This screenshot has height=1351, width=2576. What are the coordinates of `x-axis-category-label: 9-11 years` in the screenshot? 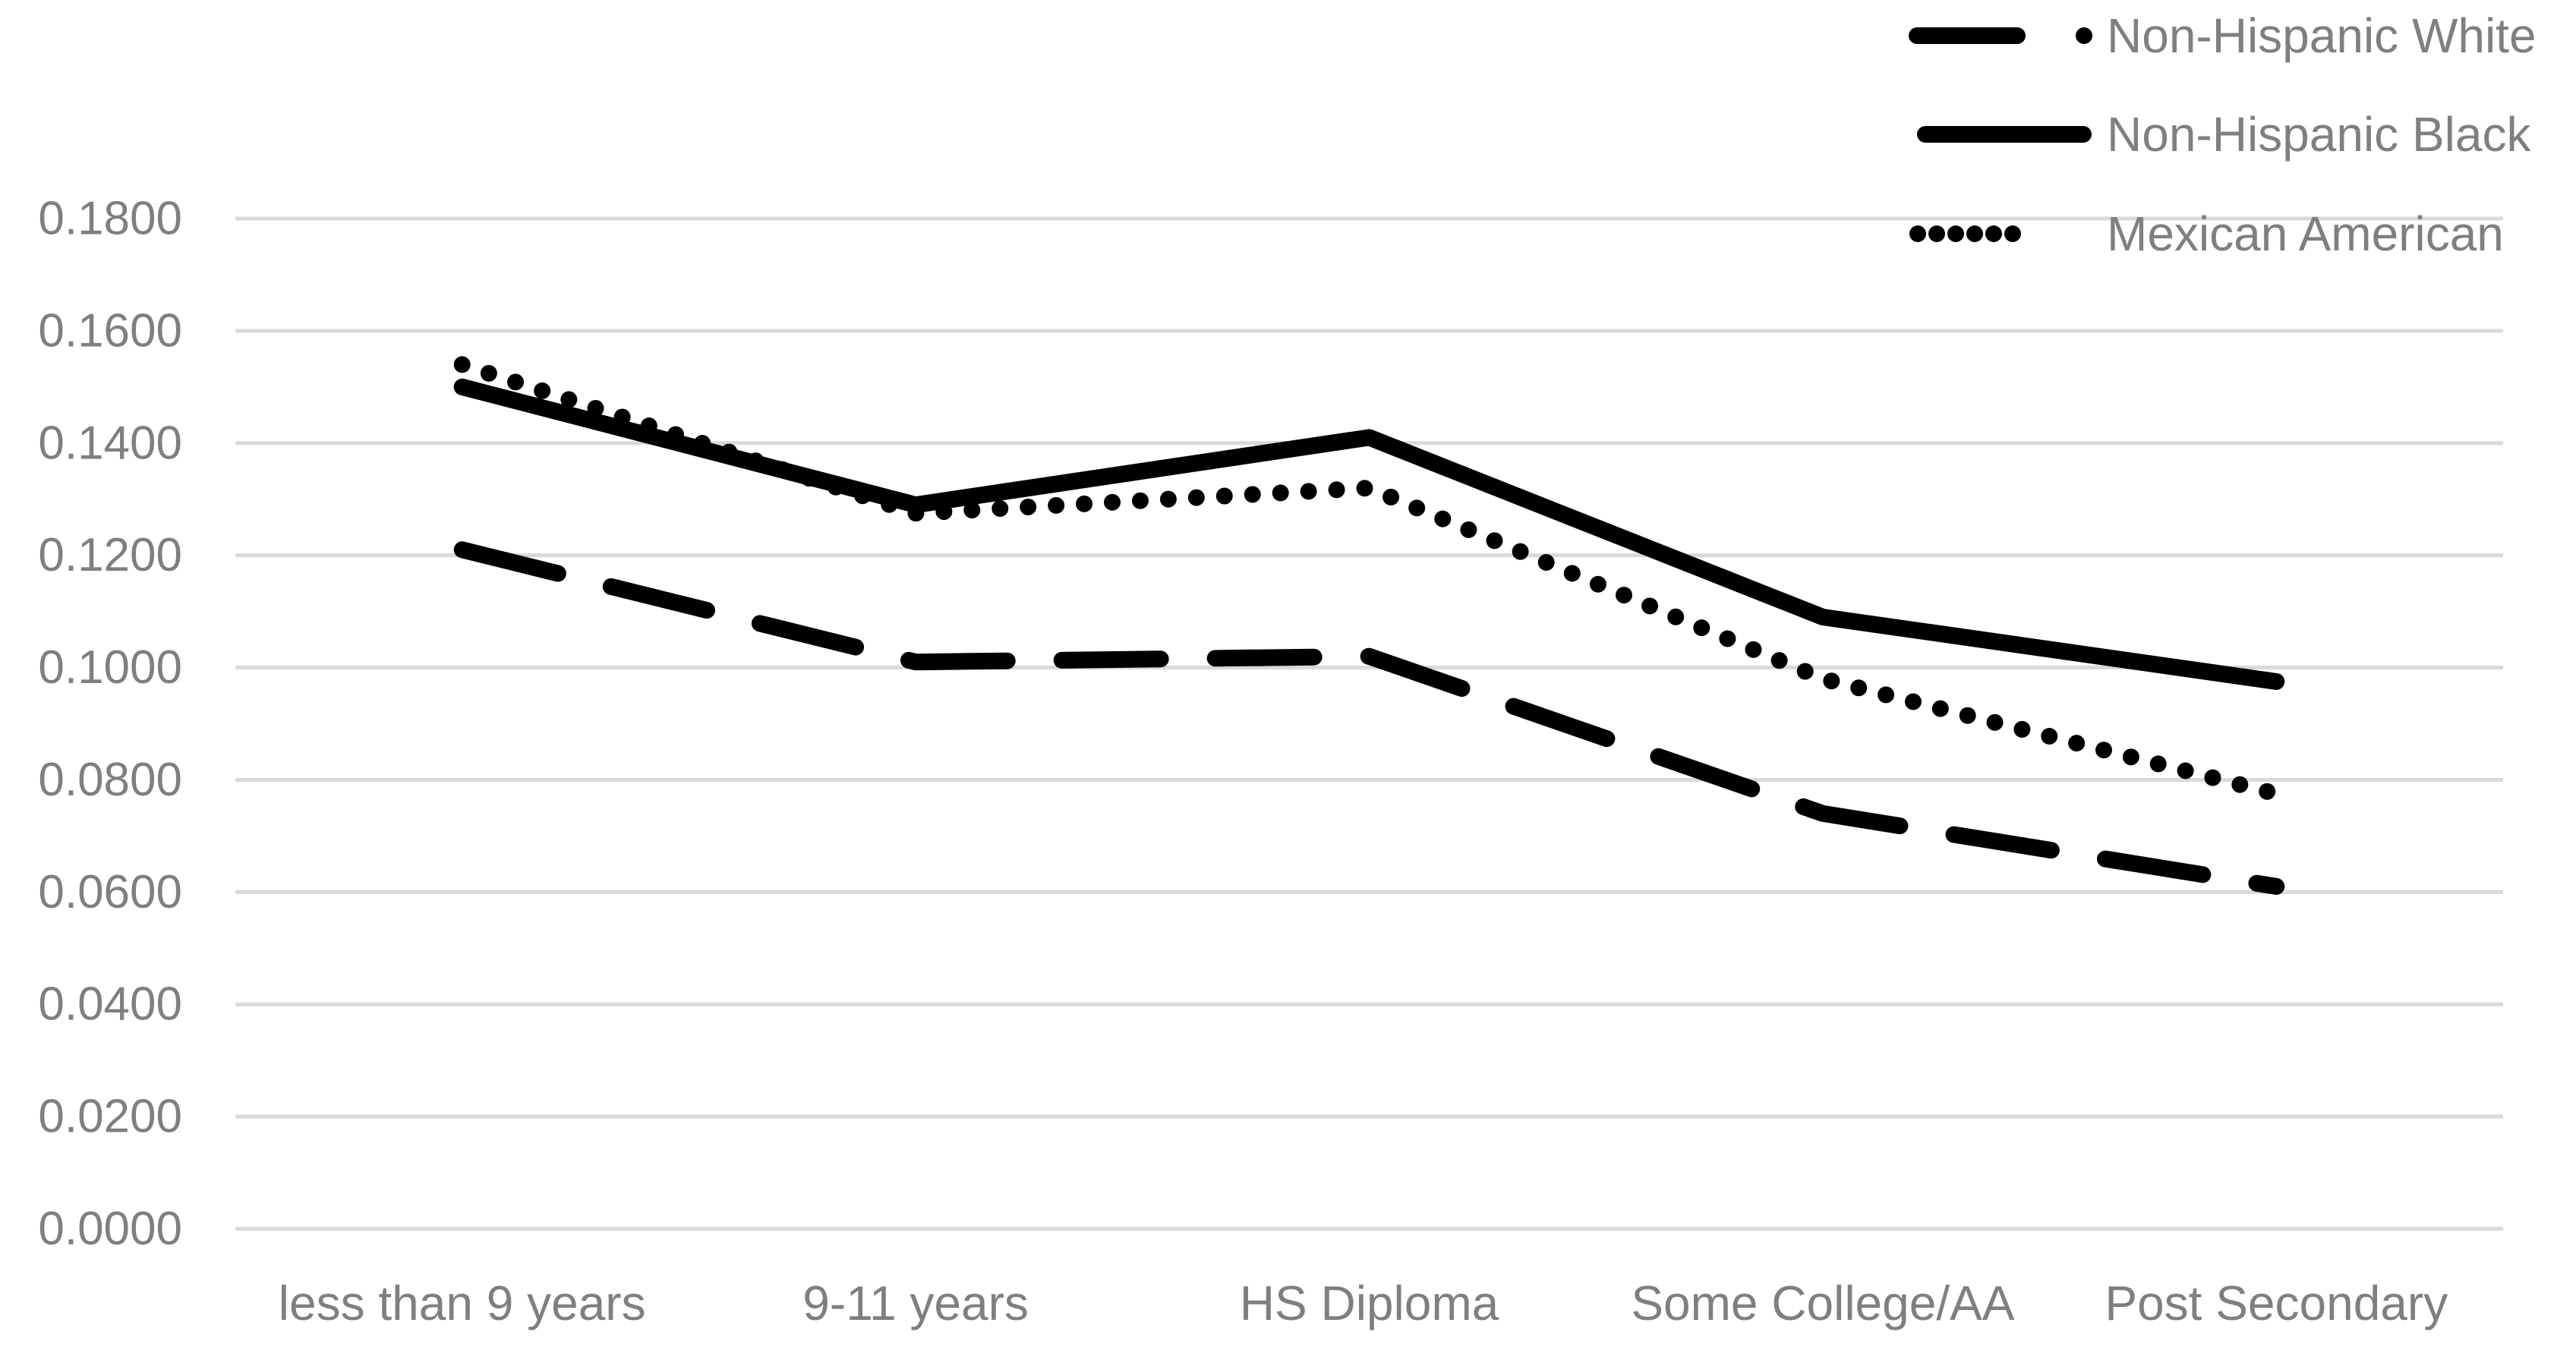 It's located at (915, 1303).